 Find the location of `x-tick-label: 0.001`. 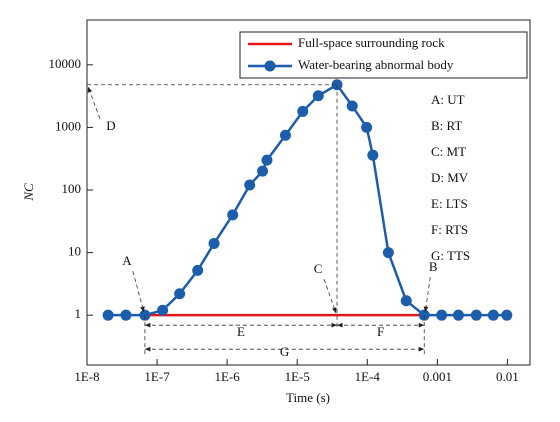

x-tick-label: 0.001 is located at coordinates (437, 376).